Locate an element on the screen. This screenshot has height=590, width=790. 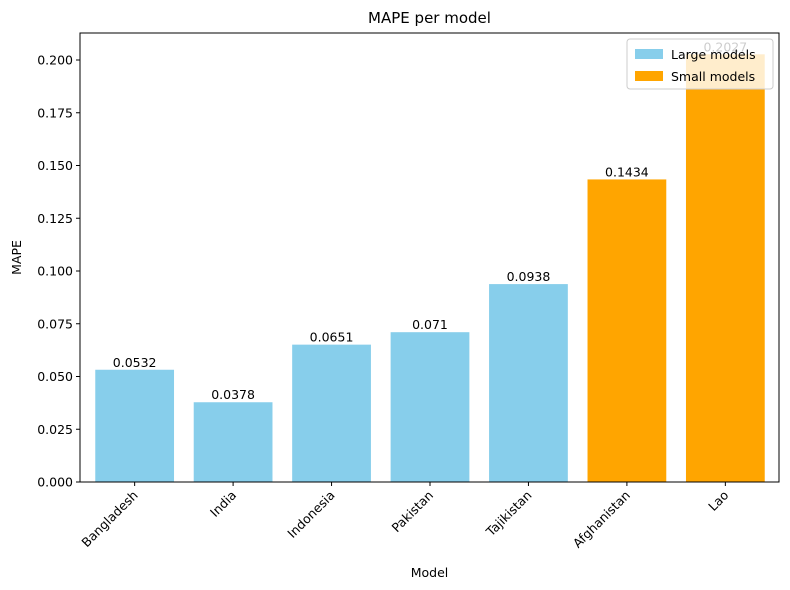
x-tick-label-pakistan: Pakistan is located at coordinates (413, 512).